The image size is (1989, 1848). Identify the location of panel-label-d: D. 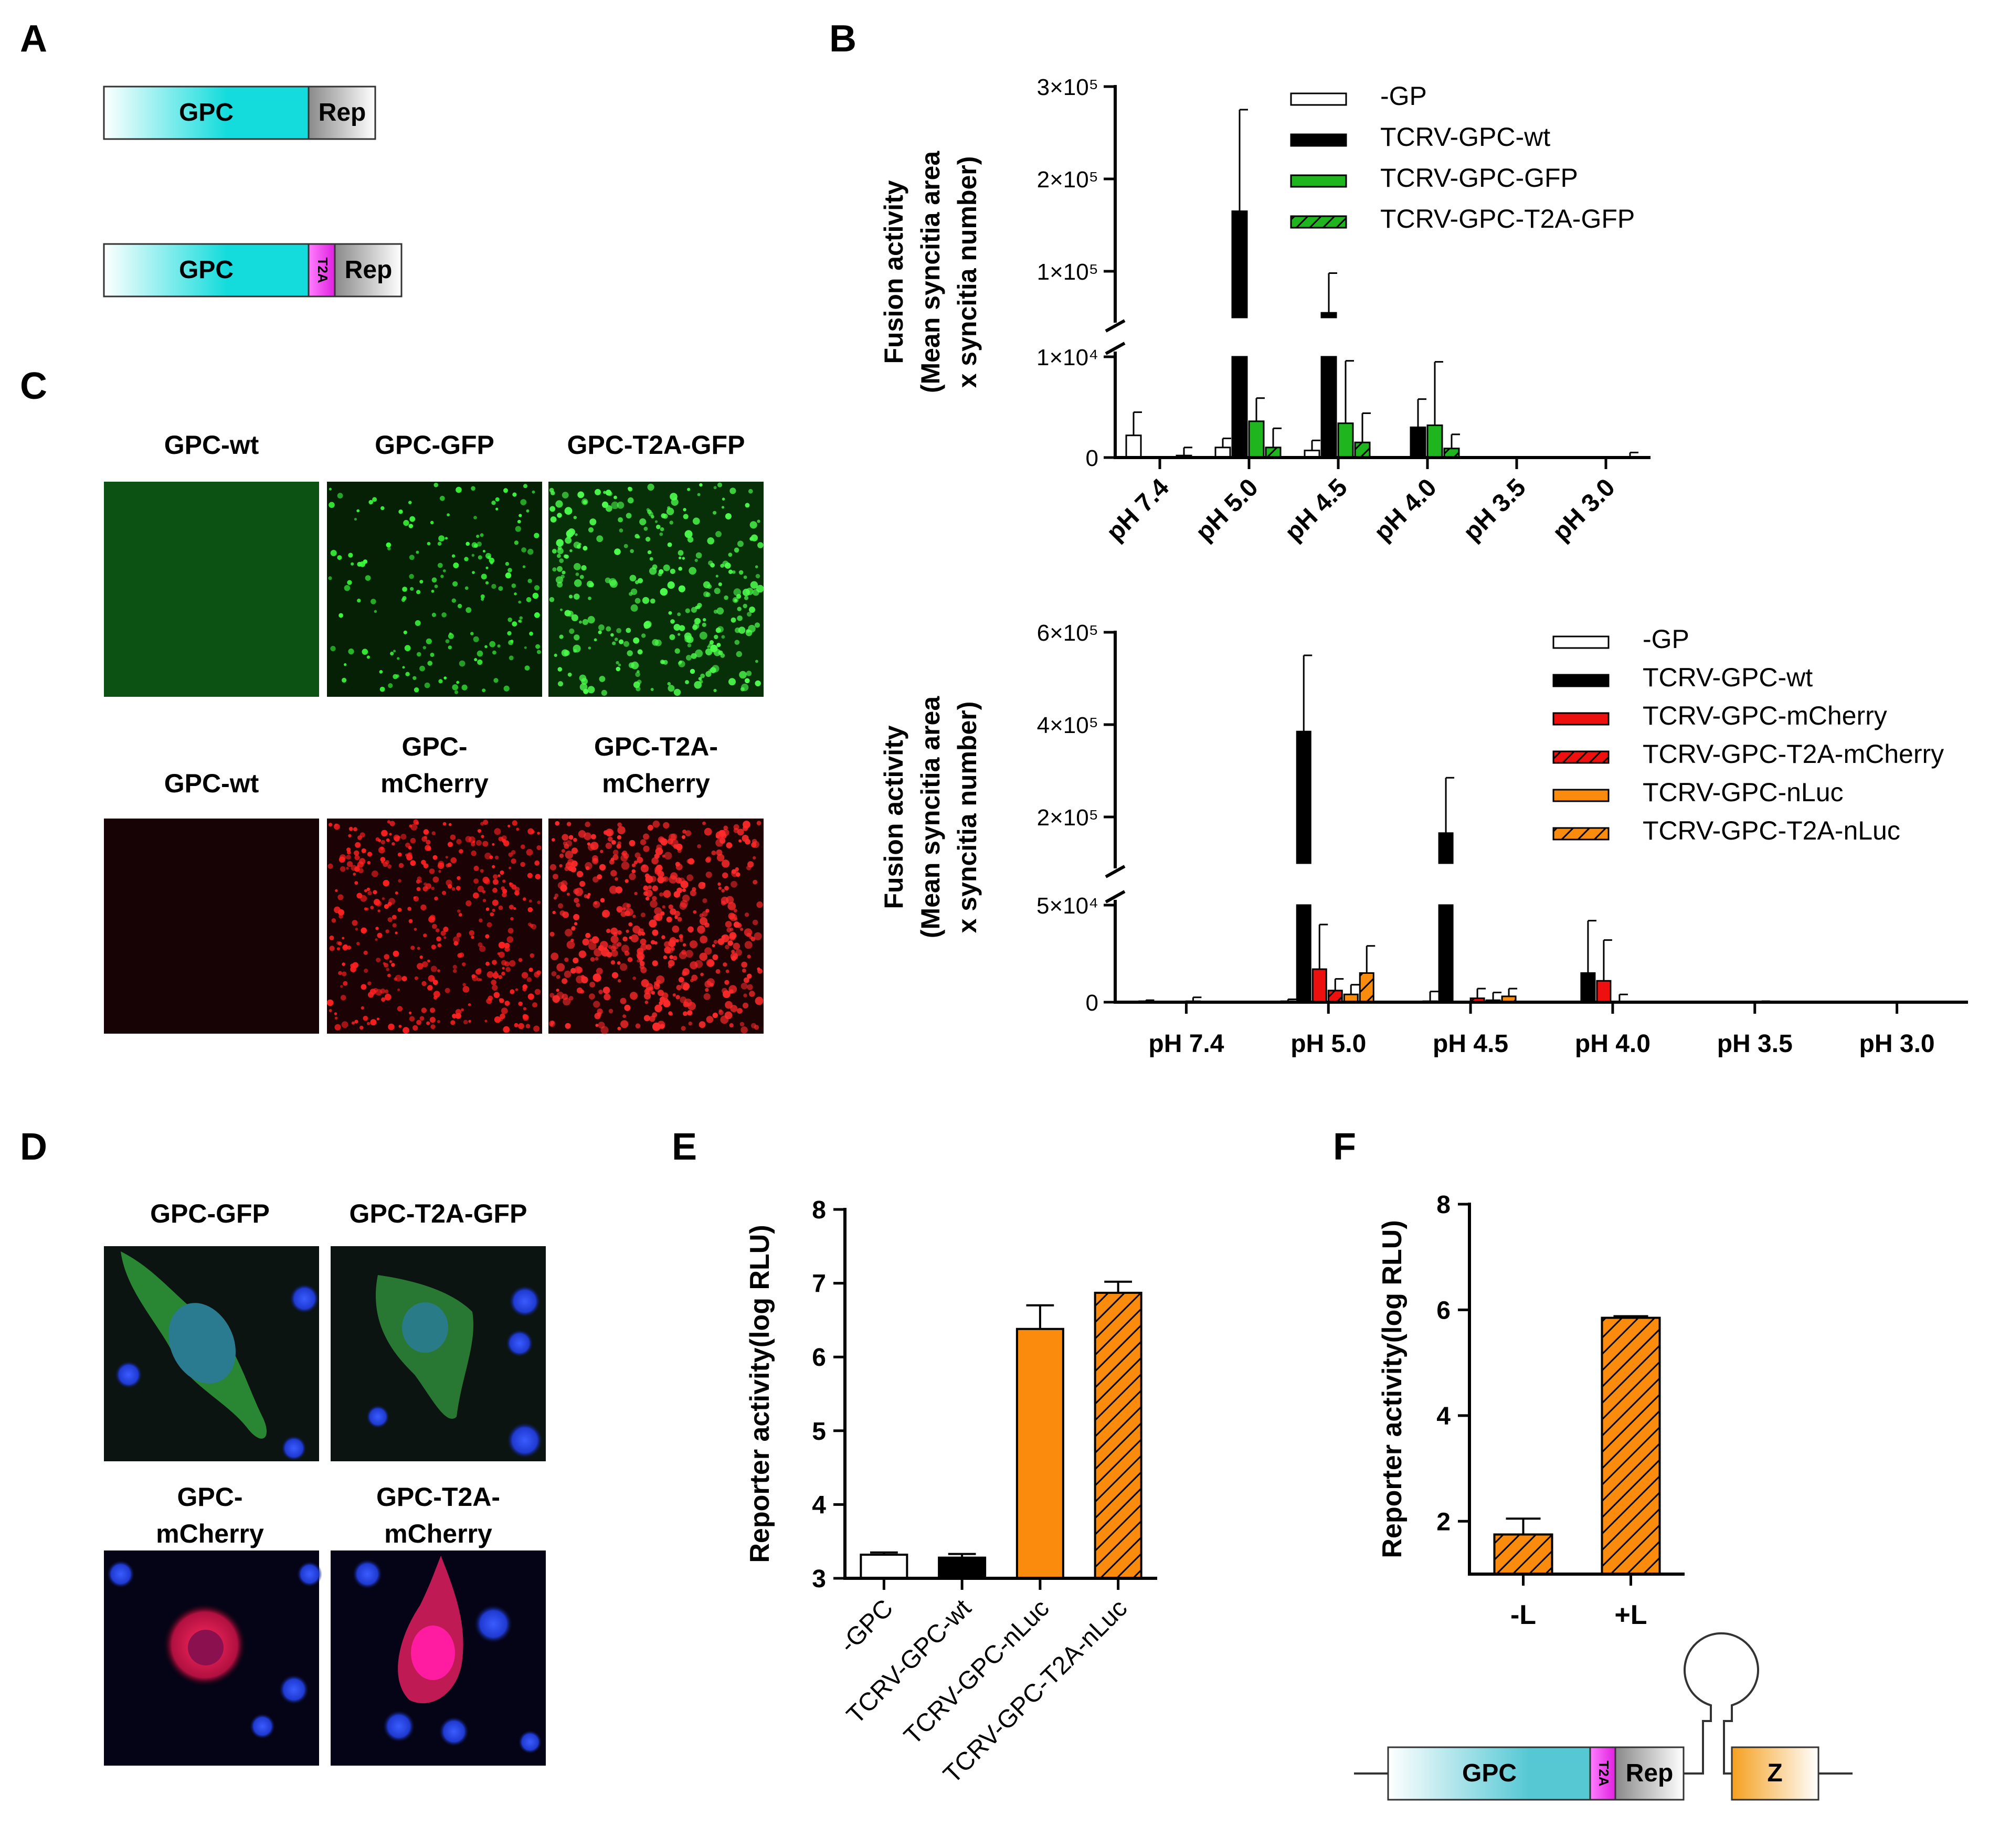
(33, 1147).